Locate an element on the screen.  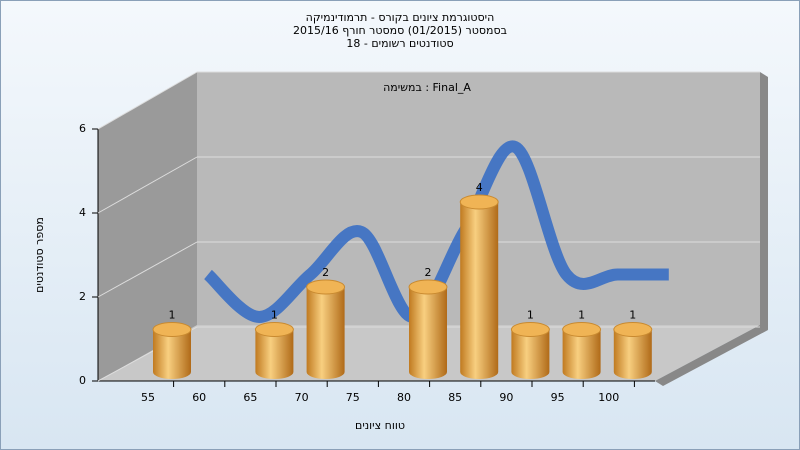
x-tick-label: 80 is located at coordinates (404, 397).